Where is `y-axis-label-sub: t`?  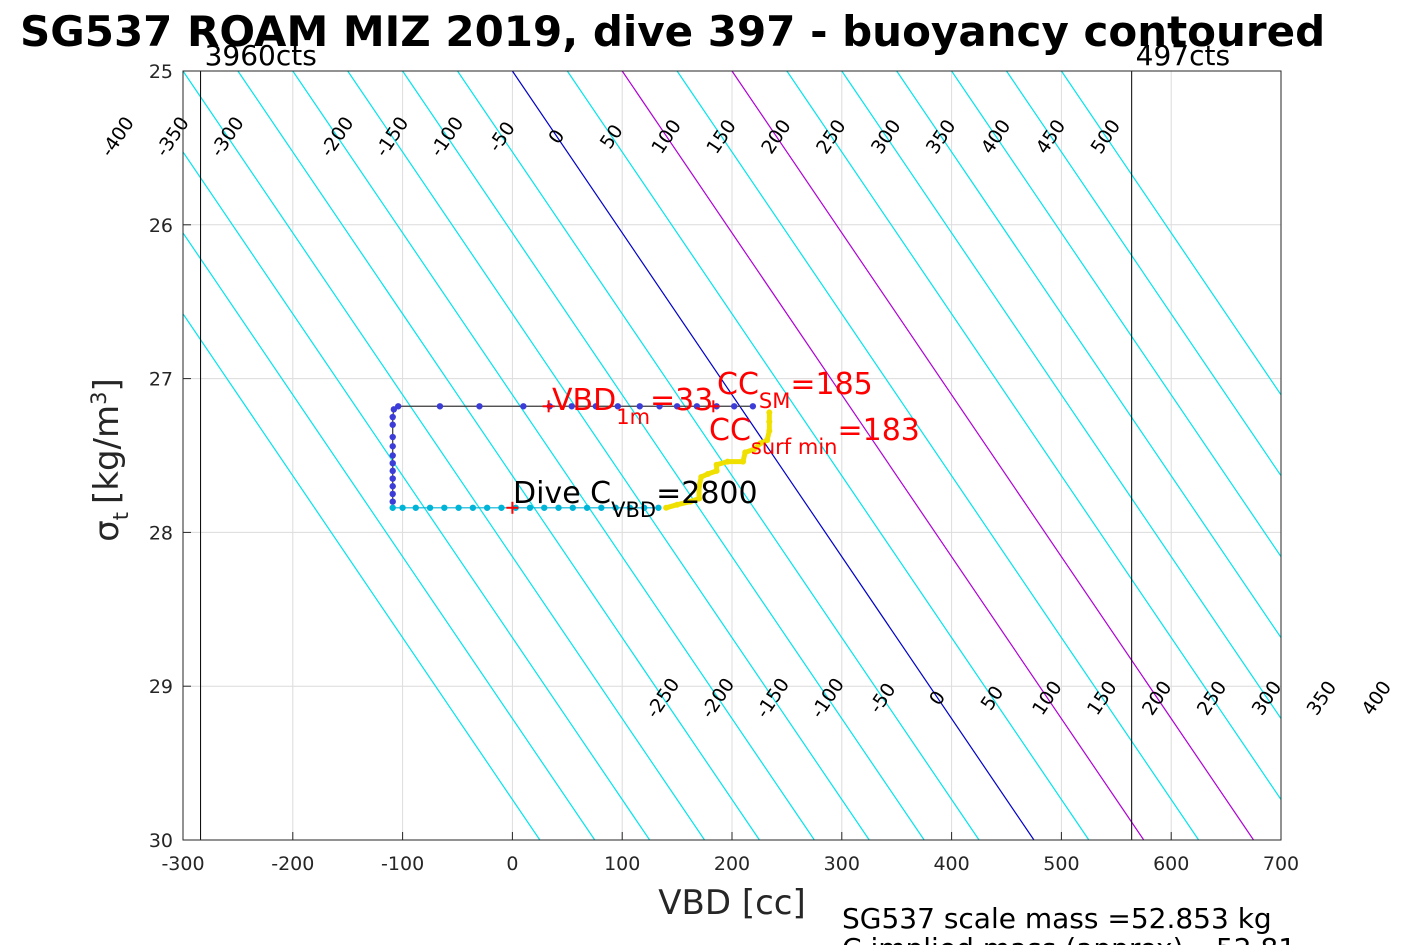
y-axis-label-sub: t is located at coordinates (121, 516).